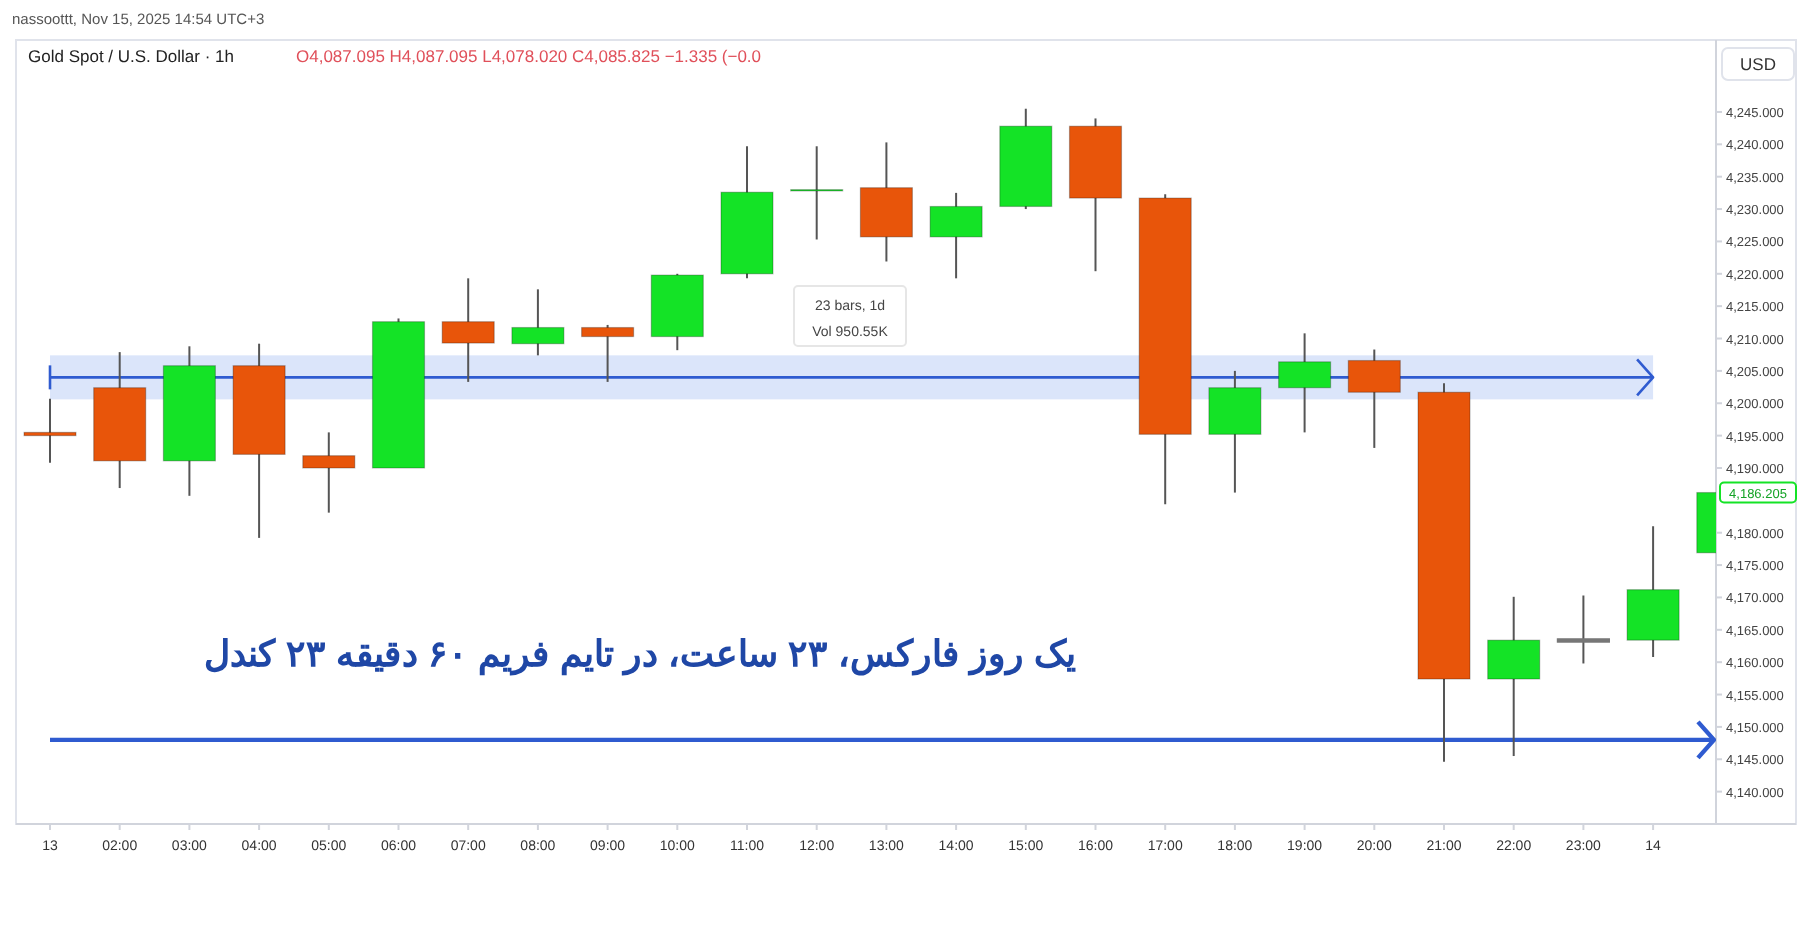  What do you see at coordinates (529, 56) in the screenshot?
I see `chart-subtitle: O4,087.095 H4,087.095 L4,078.020 C4,085.825 −1.335 (−0.0` at bounding box center [529, 56].